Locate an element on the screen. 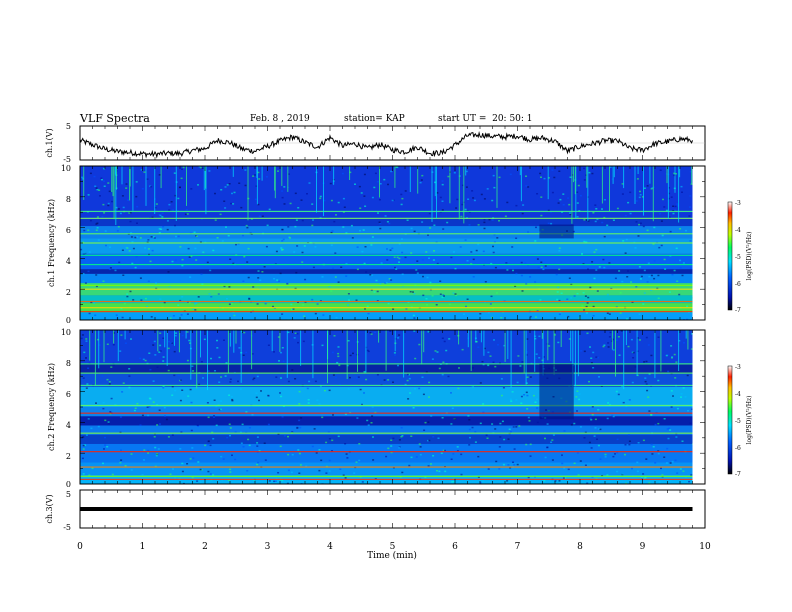 This screenshot has width=792, height=612. ch1-freq-tick-8: 8 is located at coordinates (68, 199).